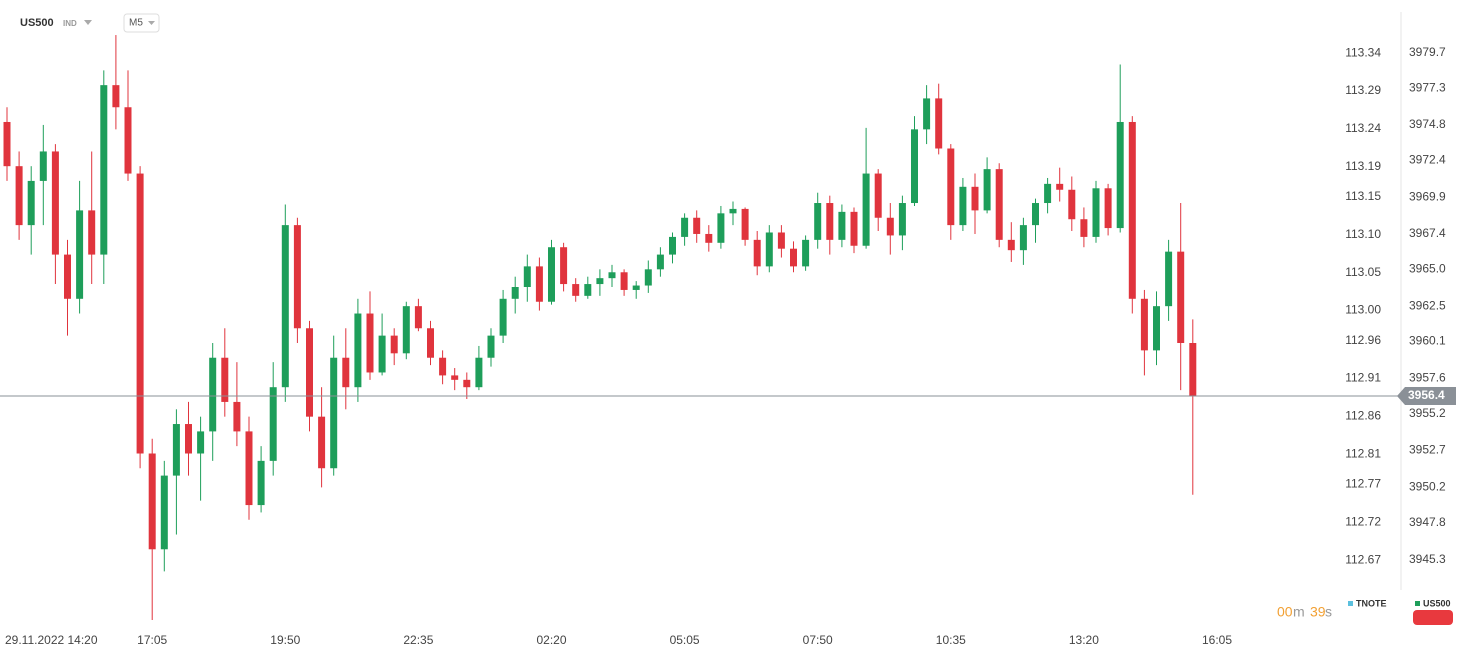  I want to click on y-tick-label: 3962.5, so click(1427, 305).